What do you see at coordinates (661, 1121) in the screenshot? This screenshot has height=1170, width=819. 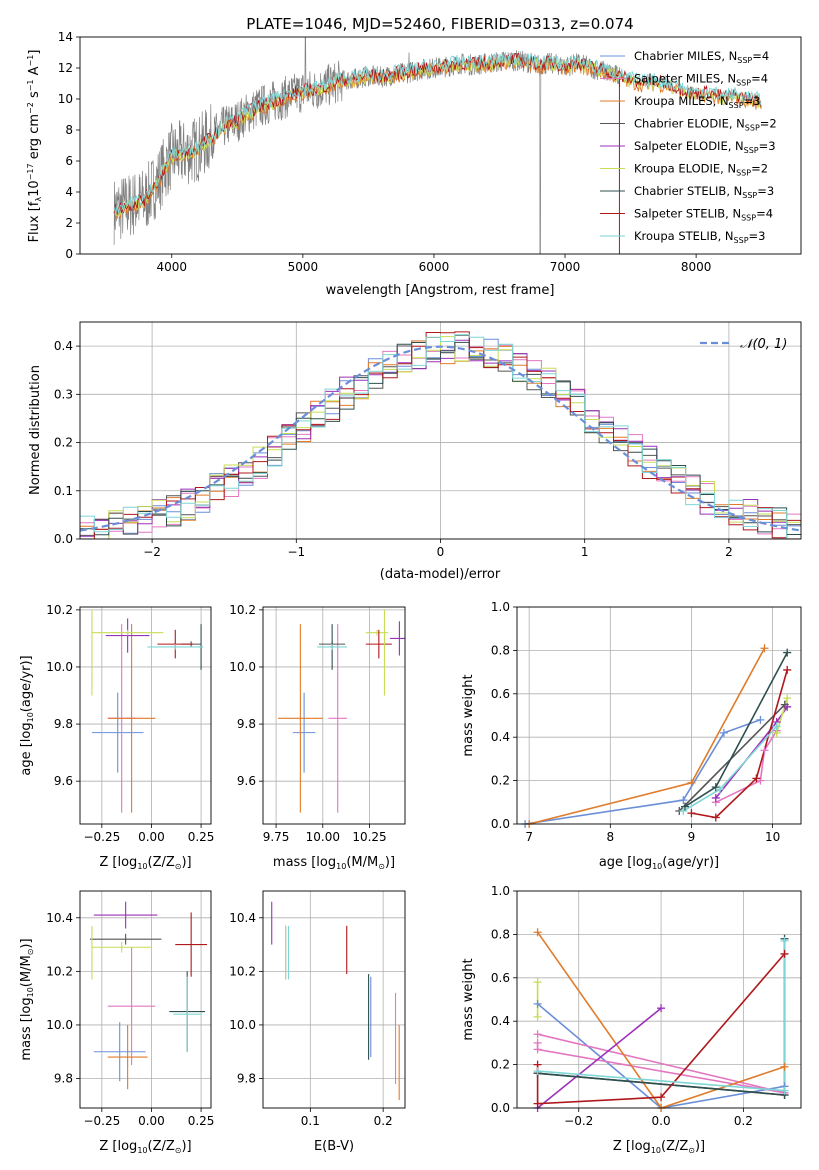 I see `x-tick-label: 0.0` at bounding box center [661, 1121].